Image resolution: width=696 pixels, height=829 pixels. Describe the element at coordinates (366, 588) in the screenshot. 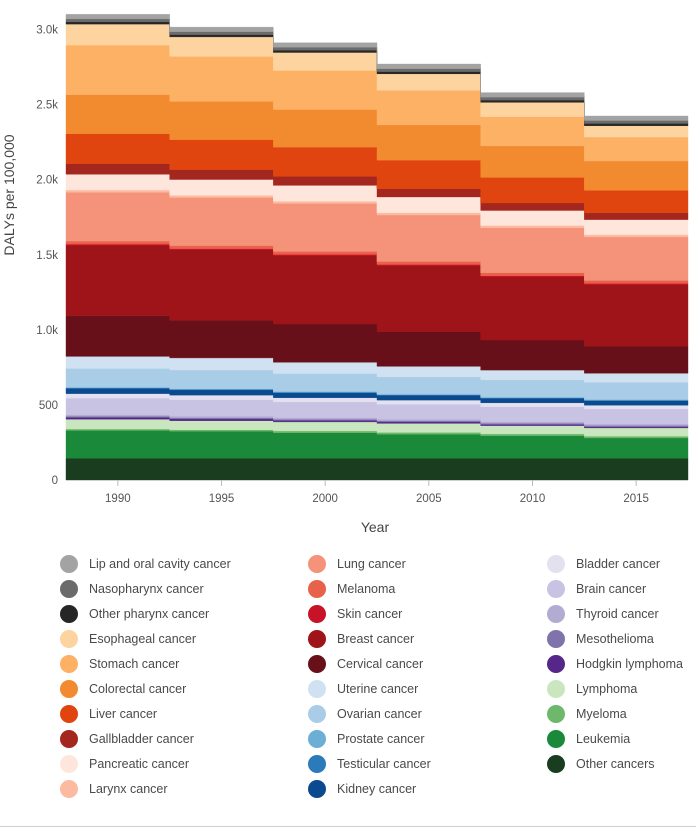

I see `legend-label: Melanoma` at that location.